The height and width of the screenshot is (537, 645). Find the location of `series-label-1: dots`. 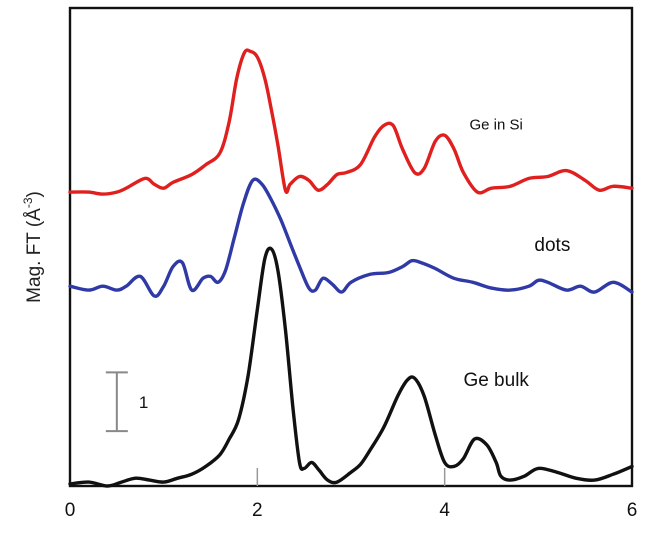

series-label-1: dots is located at coordinates (552, 245).